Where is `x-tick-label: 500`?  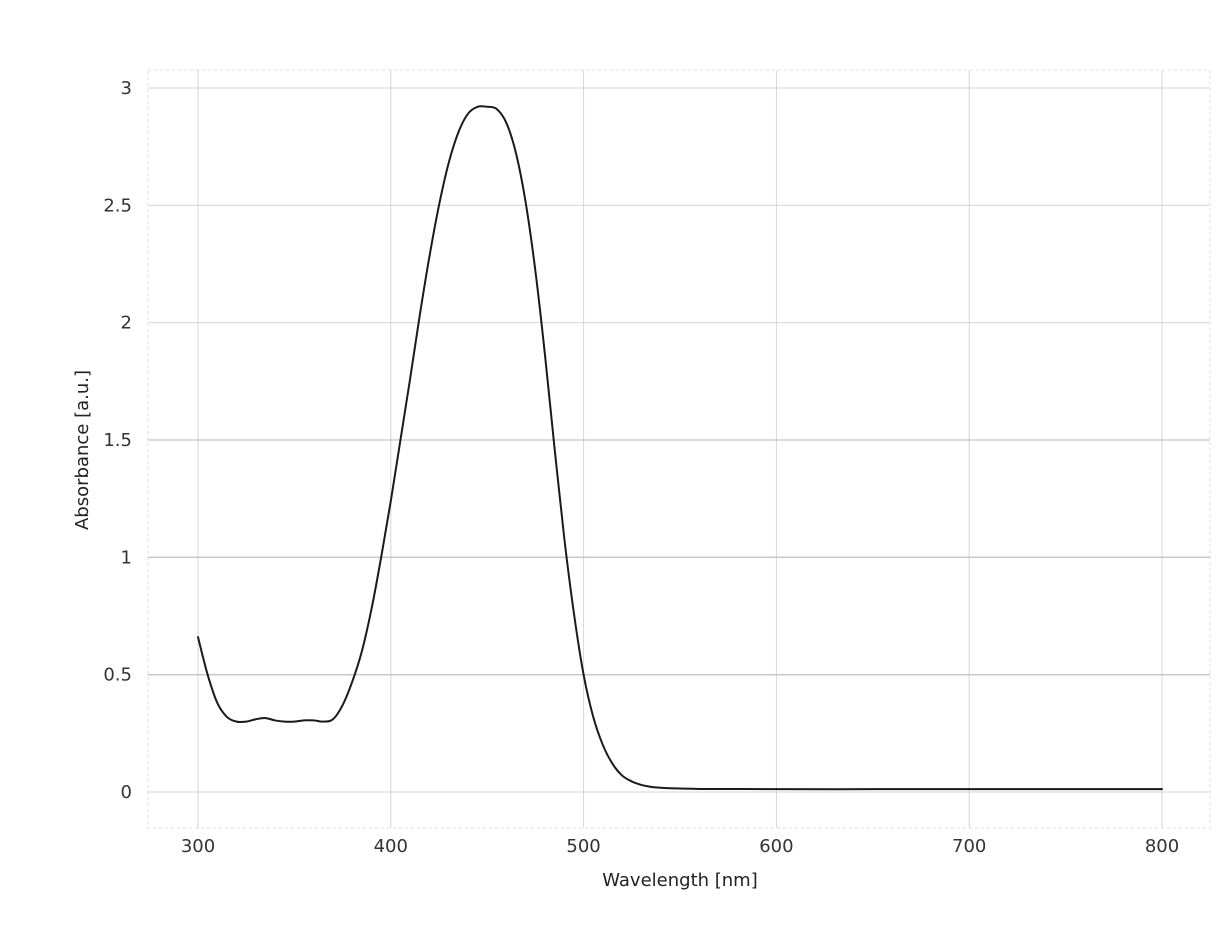 x-tick-label: 500 is located at coordinates (583, 846).